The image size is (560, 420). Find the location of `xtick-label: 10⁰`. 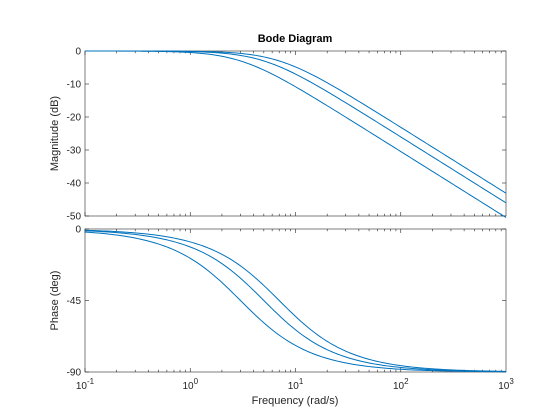

xtick-label: 10⁰ is located at coordinates (190, 384).